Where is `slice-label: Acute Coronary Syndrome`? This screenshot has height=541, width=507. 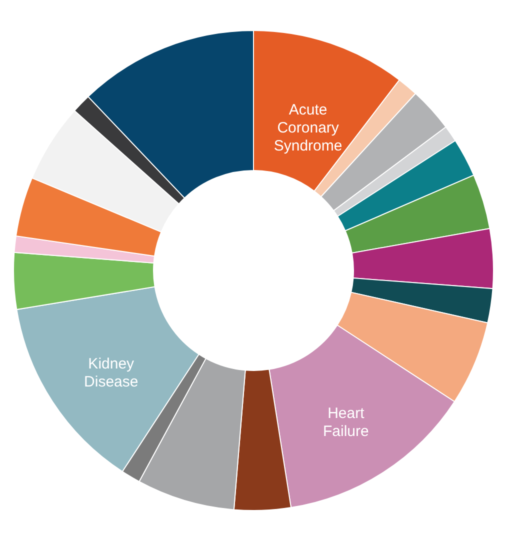
slice-label: Acute Coronary Syndrome is located at coordinates (308, 127).